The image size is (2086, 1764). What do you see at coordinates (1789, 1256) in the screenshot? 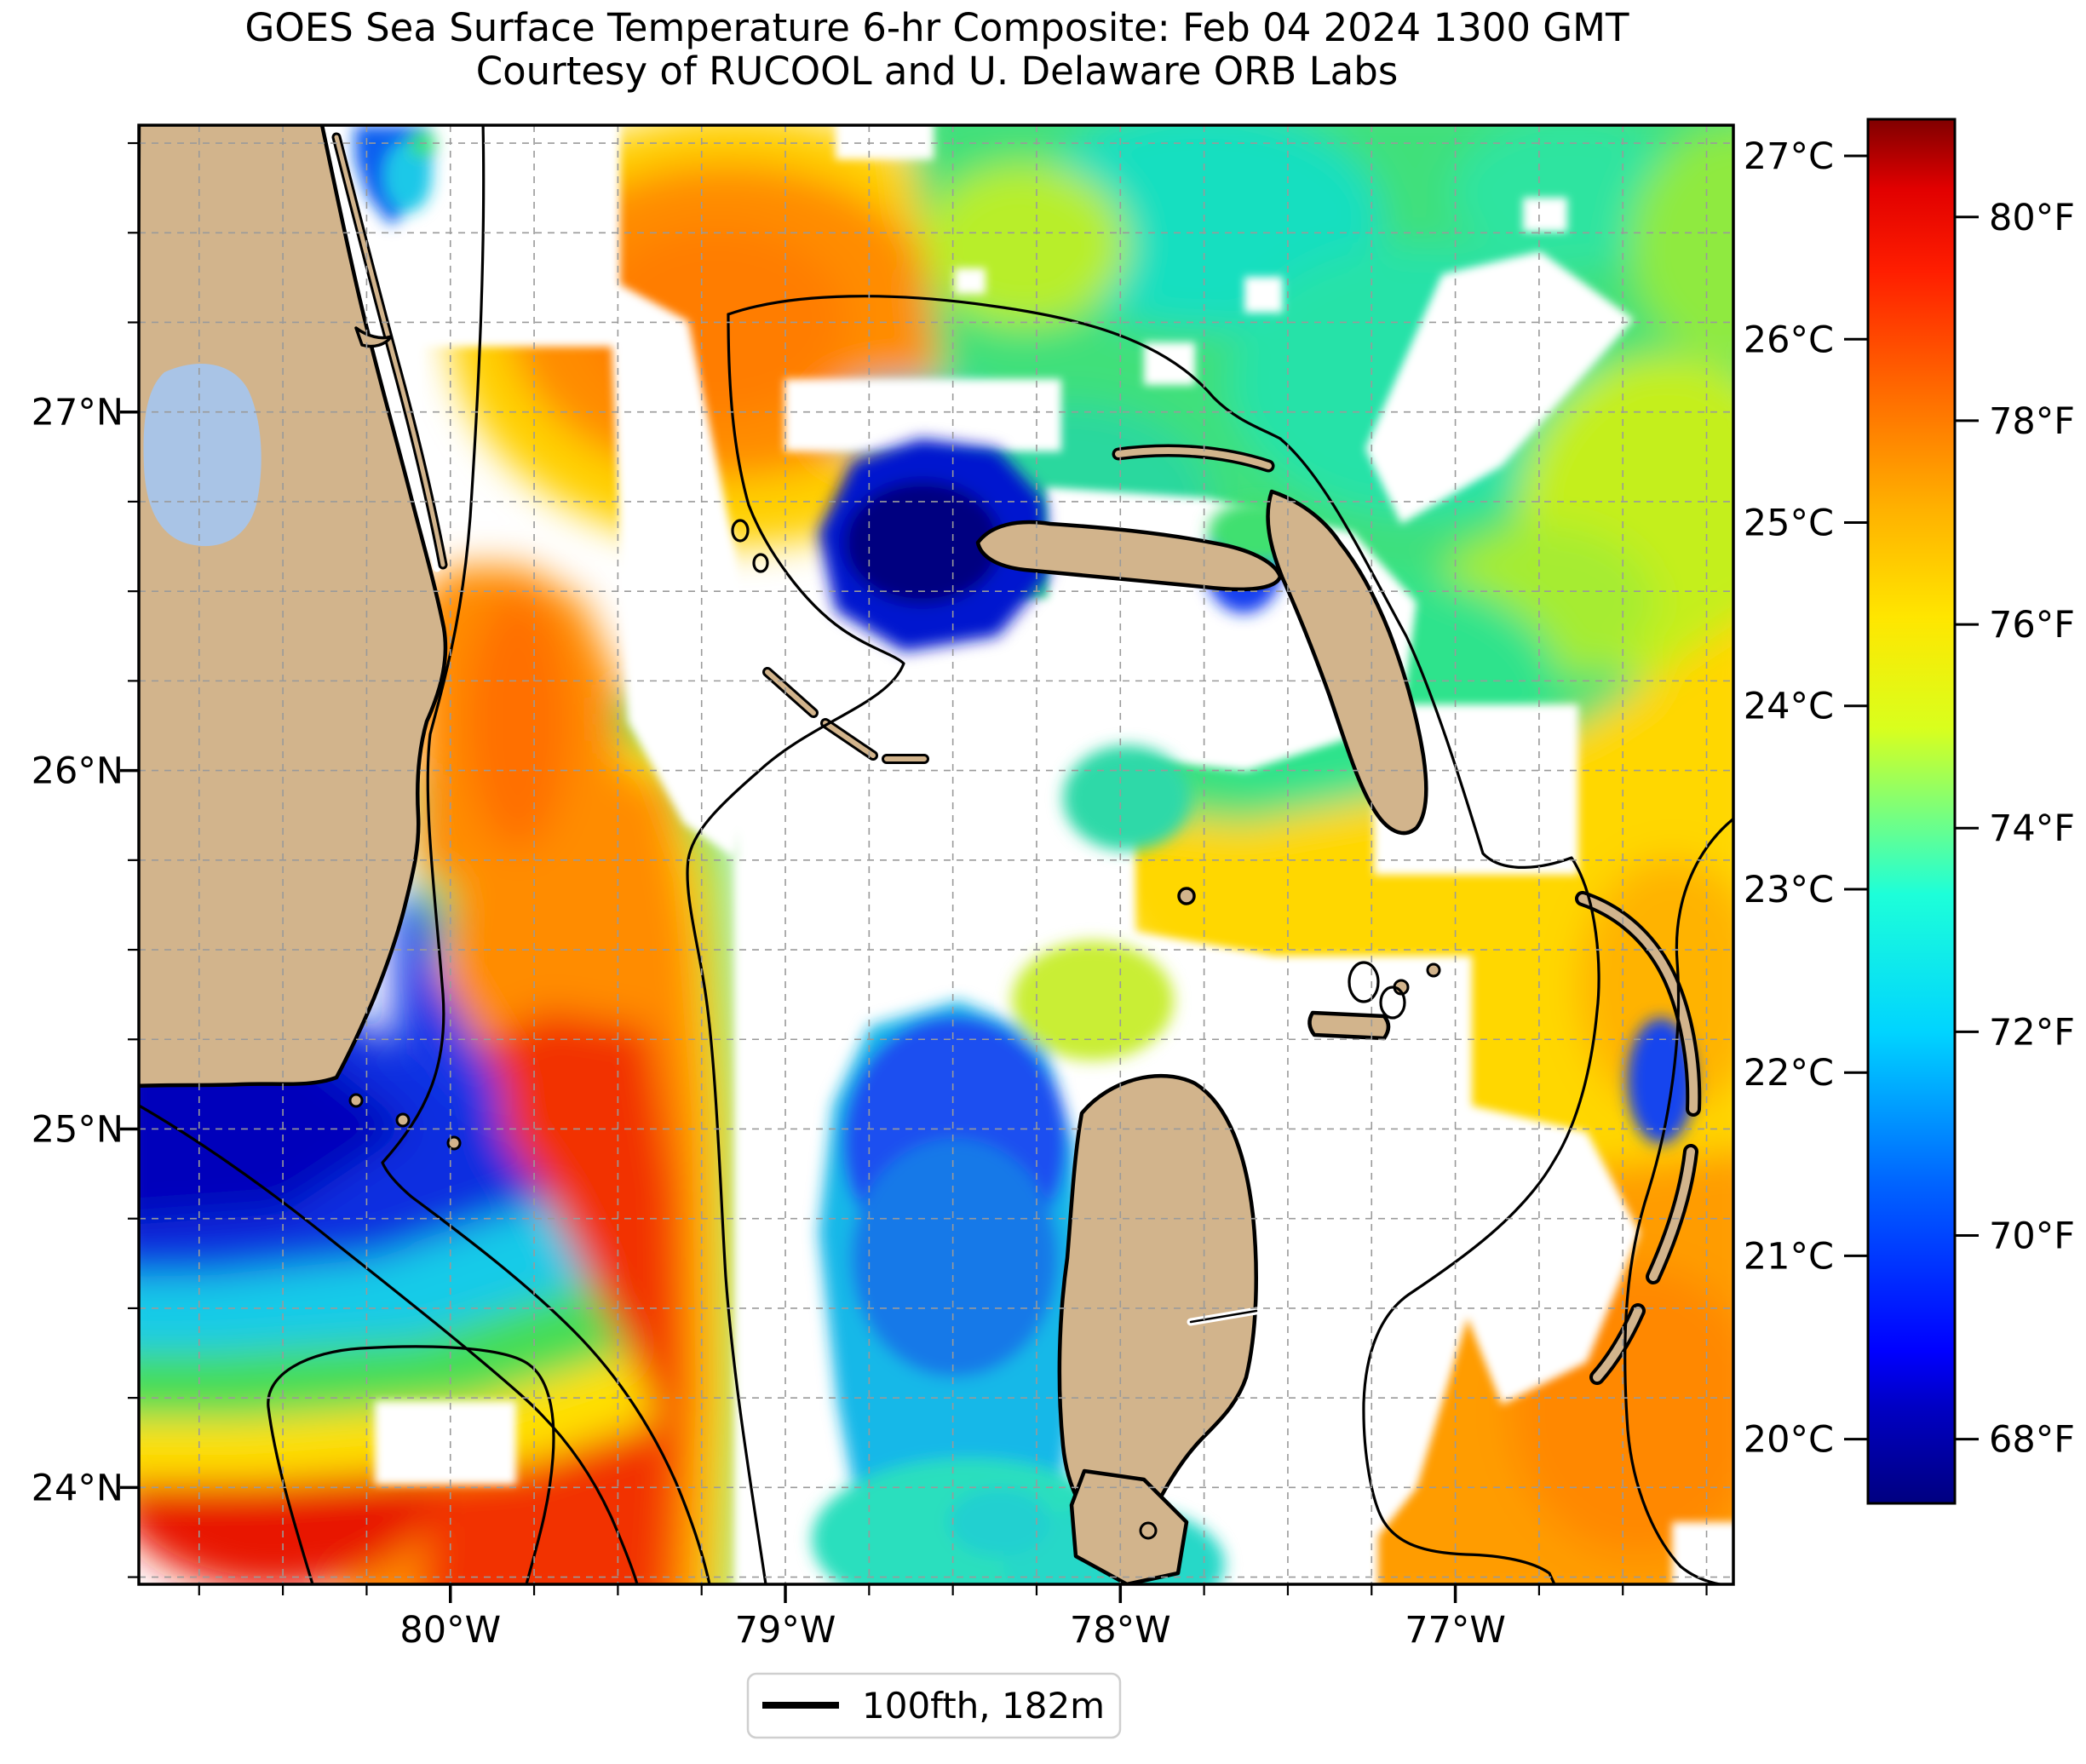
I see `colorbar-celsius-label: 21°C` at bounding box center [1789, 1256].